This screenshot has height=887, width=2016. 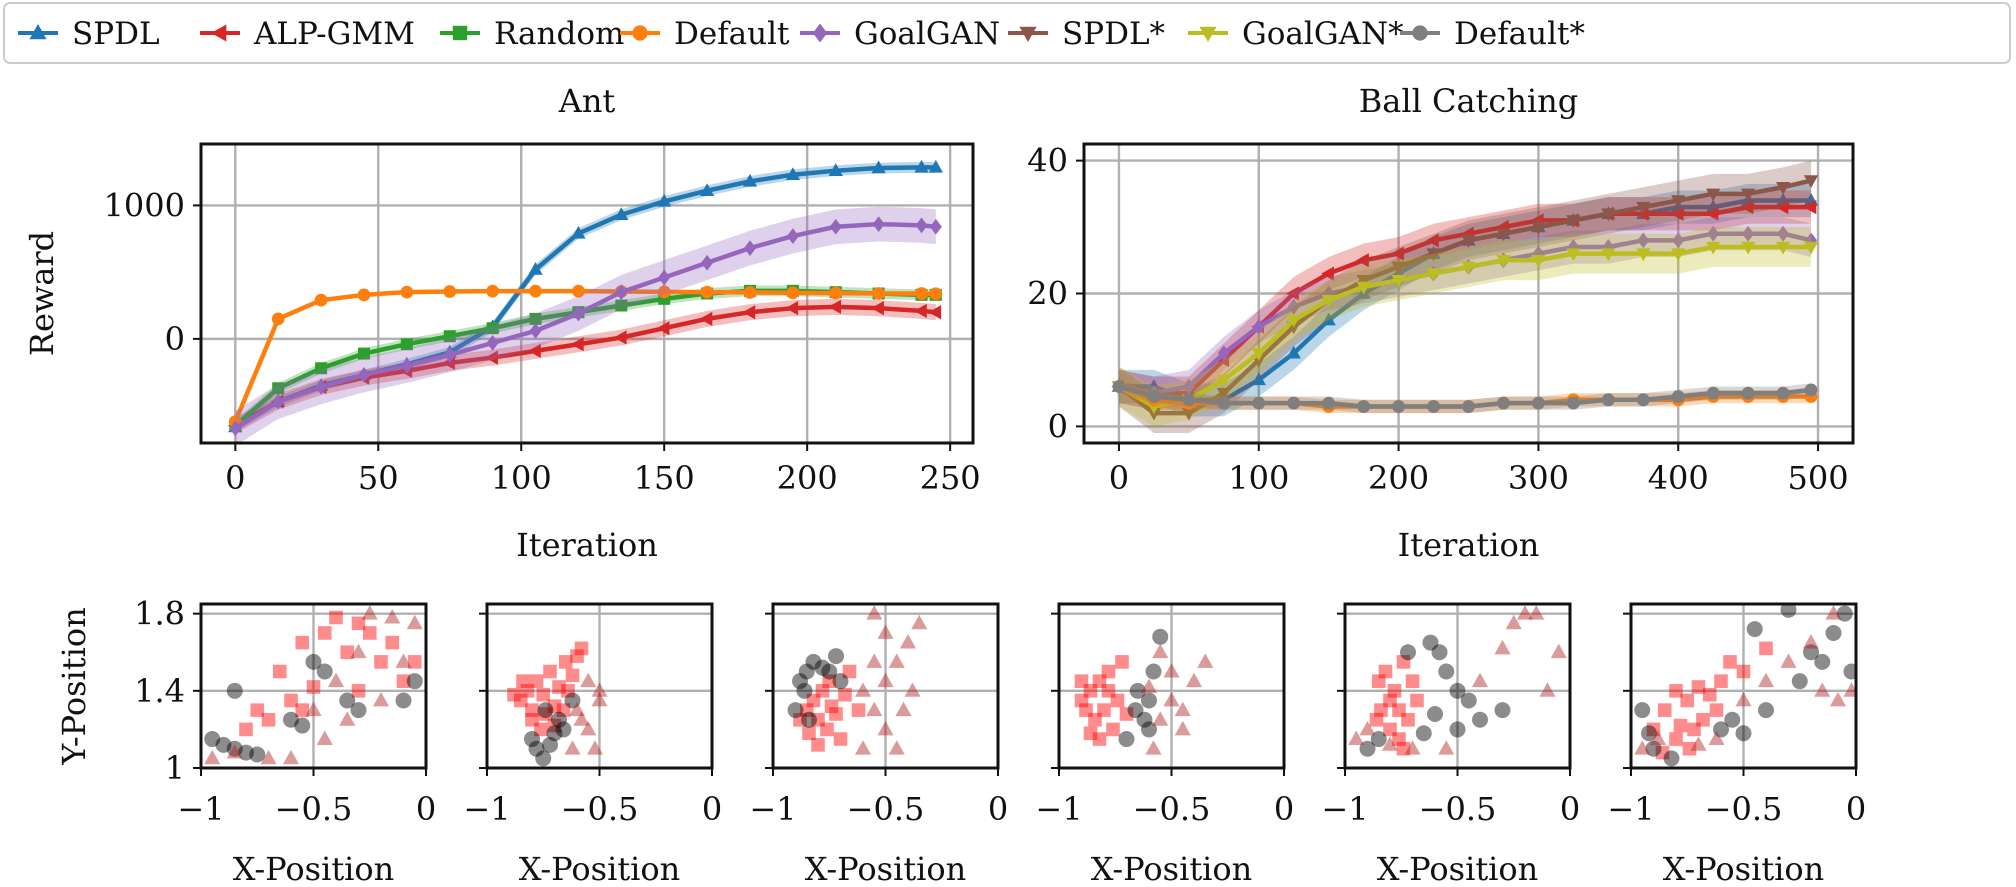 What do you see at coordinates (585, 326) in the screenshot?
I see `series-line` at bounding box center [585, 326].